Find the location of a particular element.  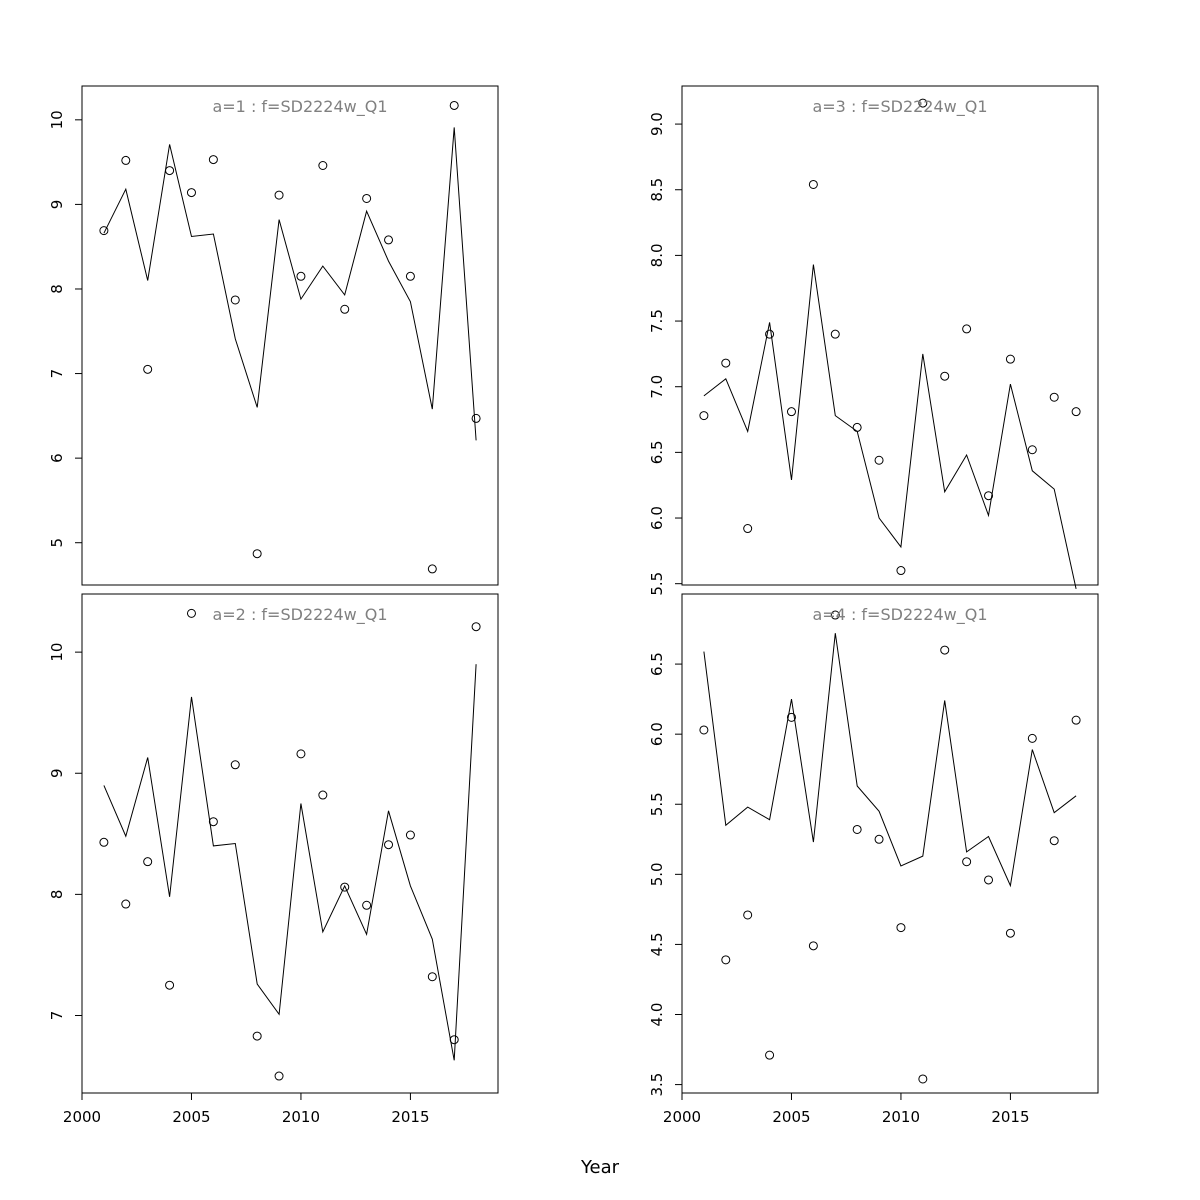

y-tick-label-a3: 7.0 is located at coordinates (657, 387).